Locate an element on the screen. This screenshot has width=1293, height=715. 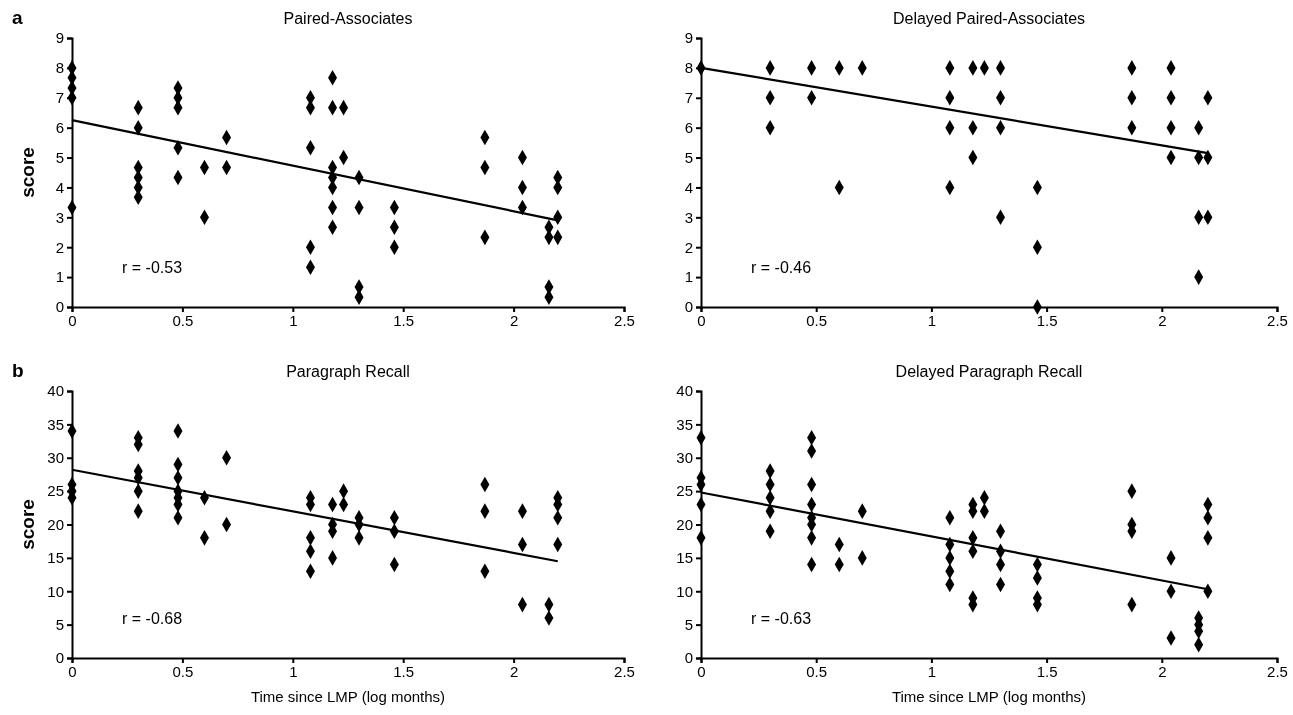
chart-title: Delayed Paired-Associates is located at coordinates (989, 18).